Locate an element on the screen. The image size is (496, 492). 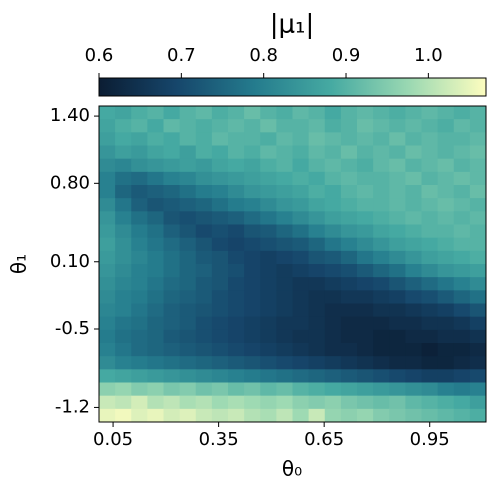
y-axis-label: θ₁ is located at coordinates (19, 264).